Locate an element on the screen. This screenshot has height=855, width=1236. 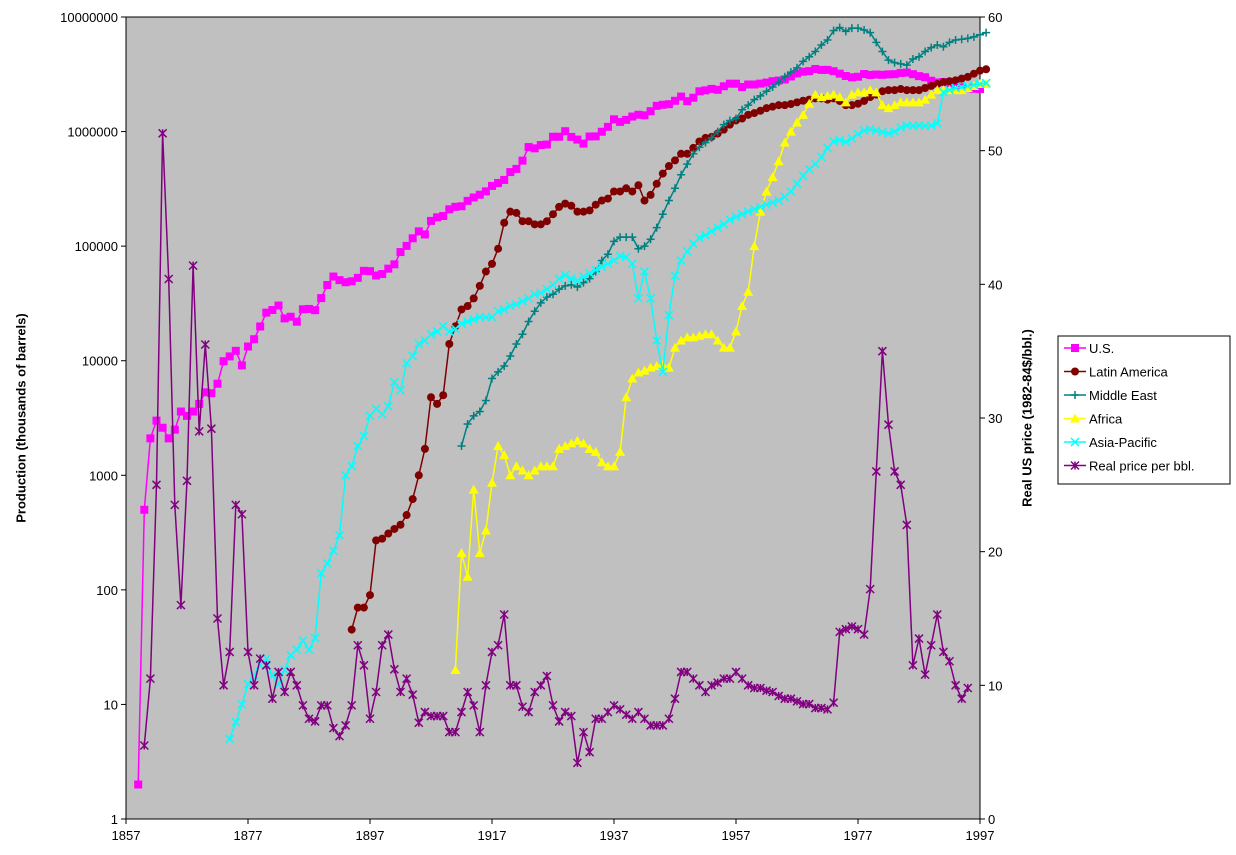
x-tick-label: 1877 is located at coordinates (248, 835).